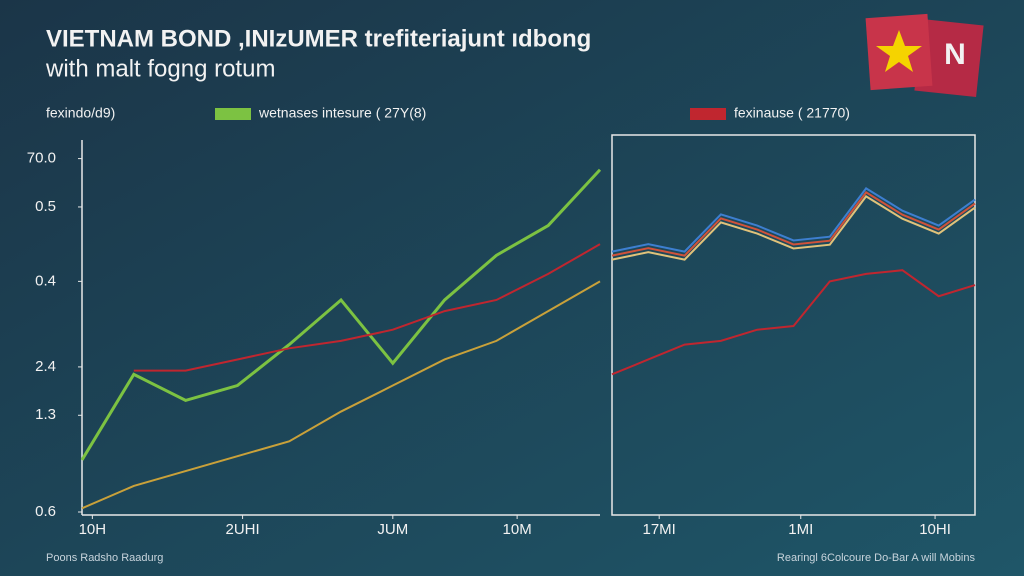 This screenshot has width=1024, height=576. I want to click on x-tick-label: 10HI, so click(935, 529).